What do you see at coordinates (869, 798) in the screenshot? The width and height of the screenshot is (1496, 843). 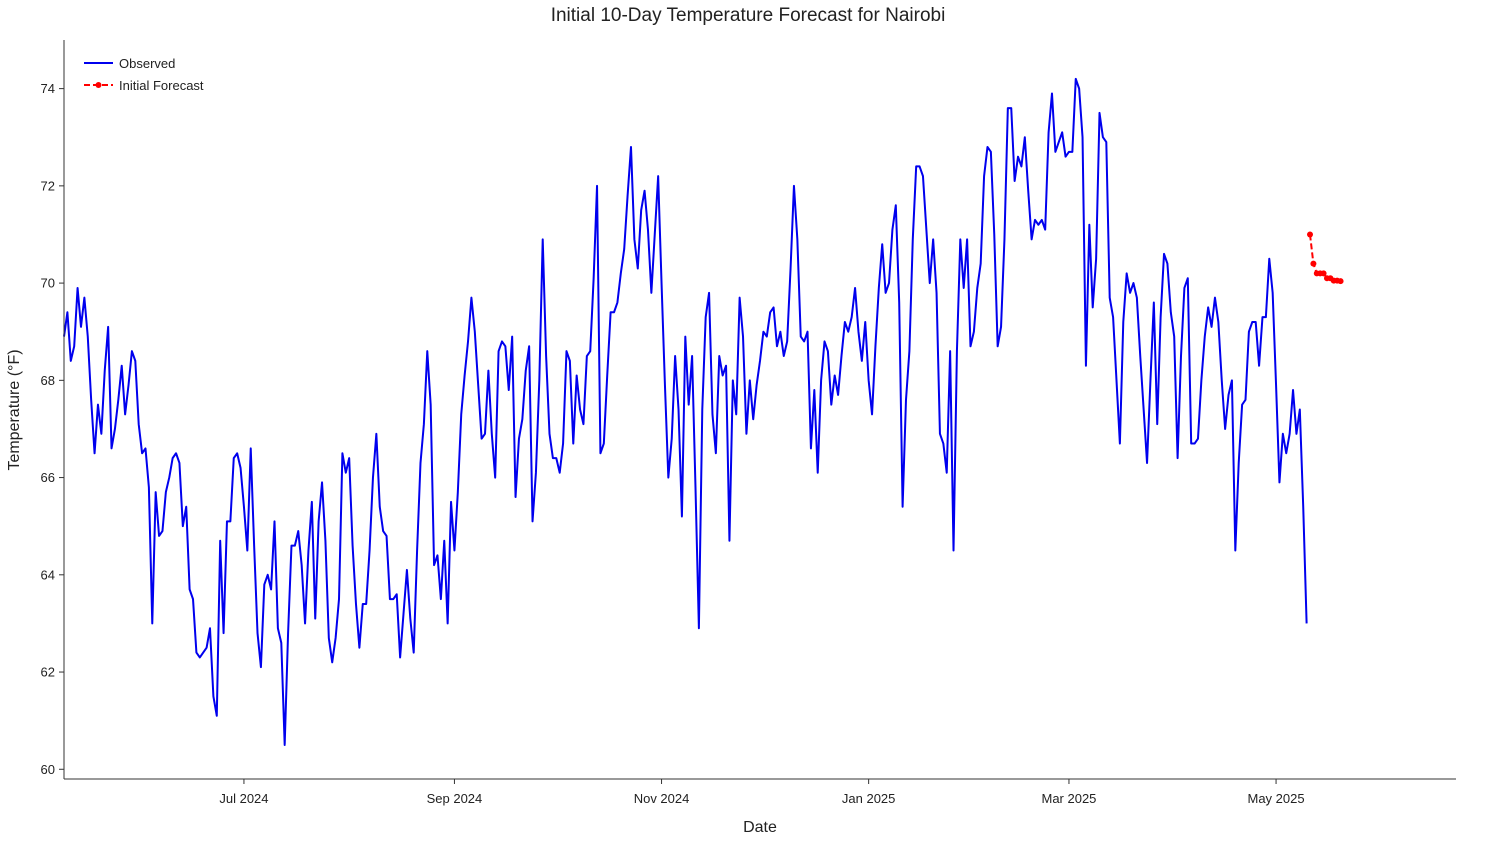 I see `x-tick-label: Jan 2025` at bounding box center [869, 798].